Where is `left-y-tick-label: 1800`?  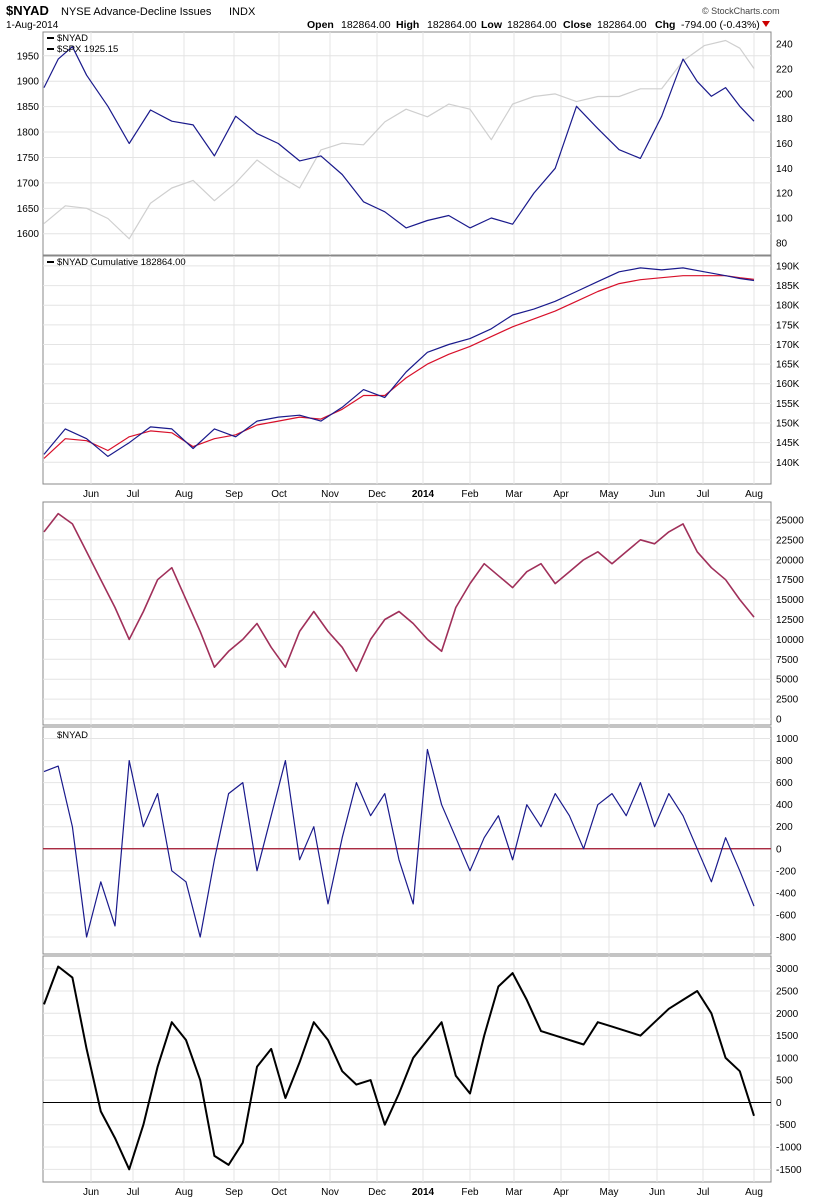
left-y-tick-label: 1800 is located at coordinates (28, 133).